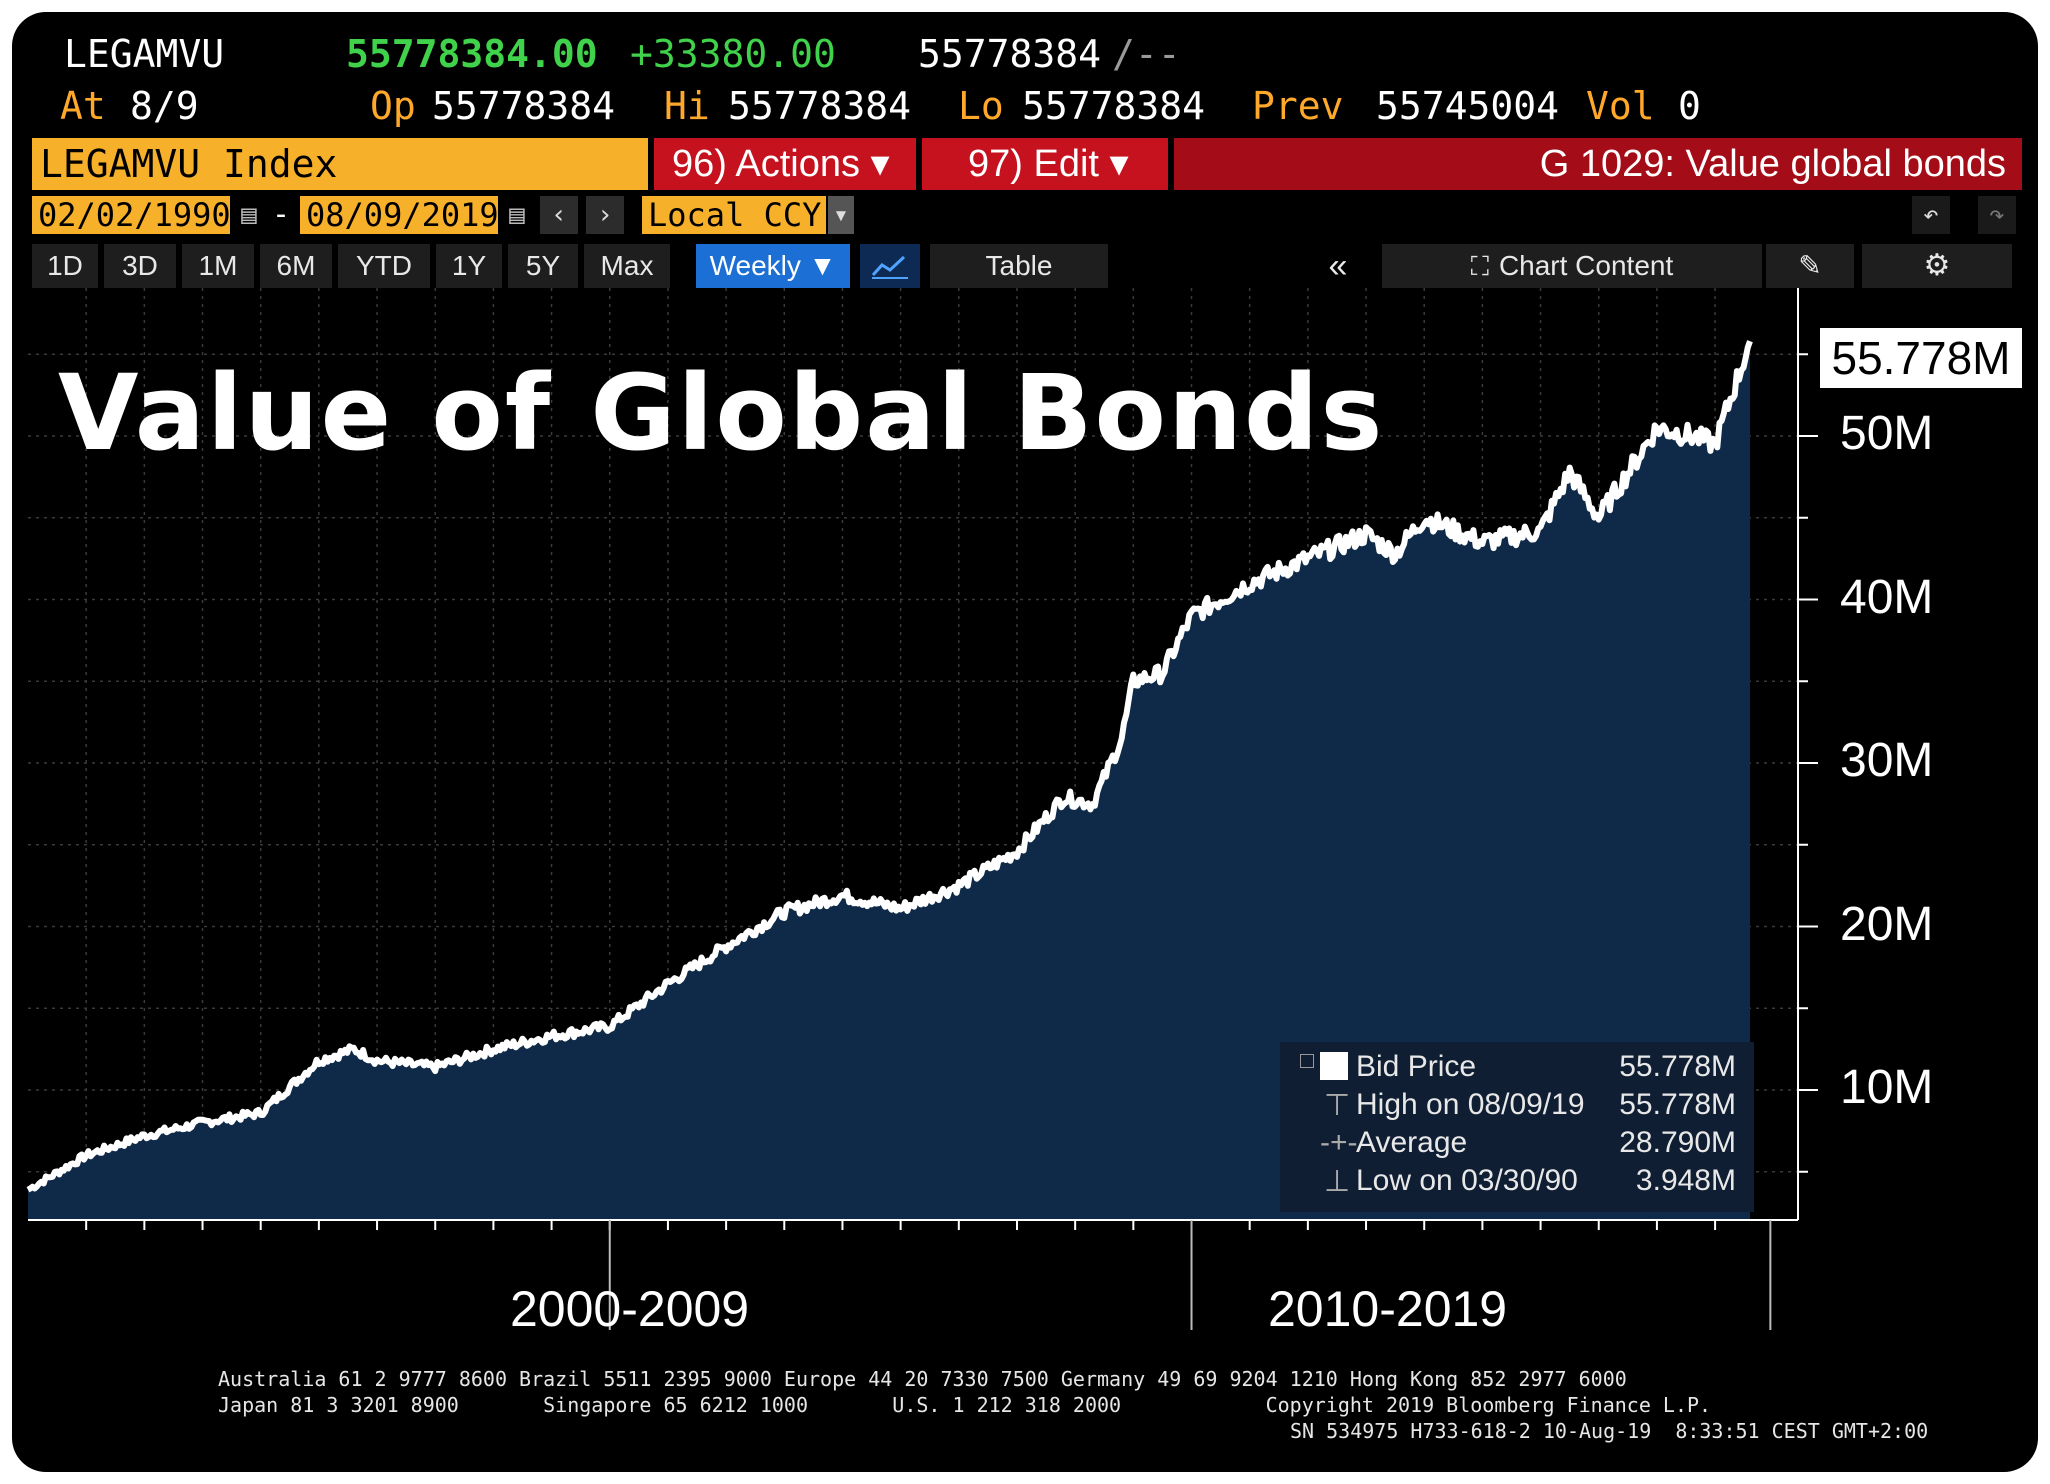 The width and height of the screenshot is (2050, 1484). What do you see at coordinates (785, 164) in the screenshot?
I see `actions-menu-button: 96) Actions ▾` at bounding box center [785, 164].